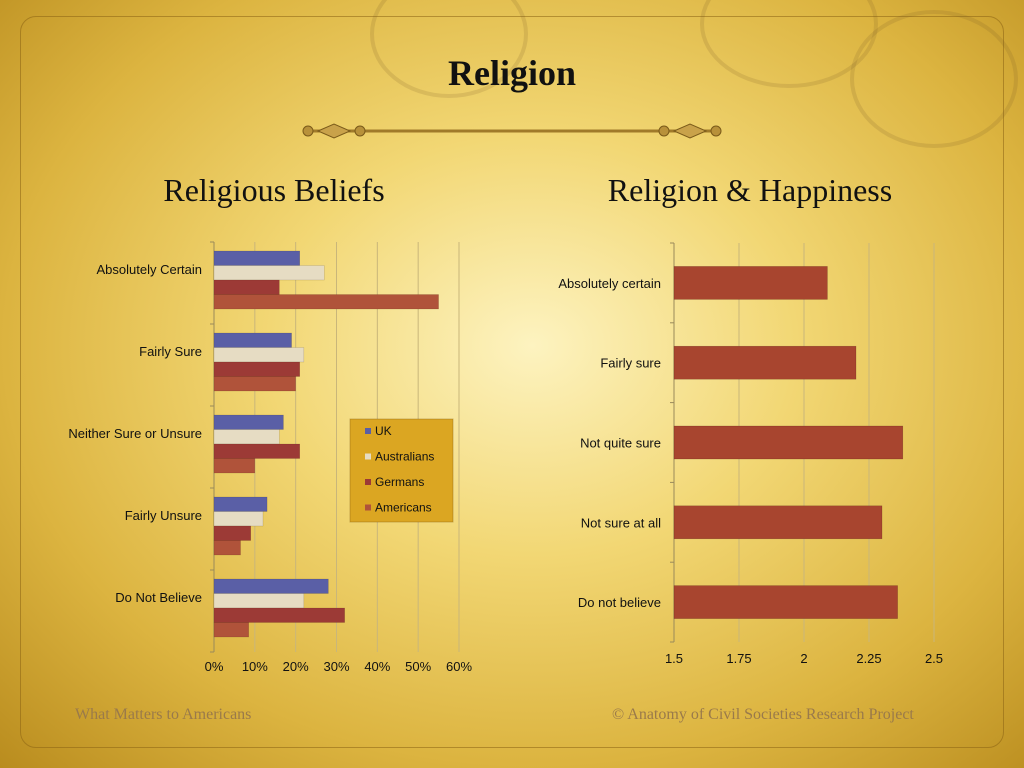  I want to click on x-tick-label: 2, so click(803, 658).